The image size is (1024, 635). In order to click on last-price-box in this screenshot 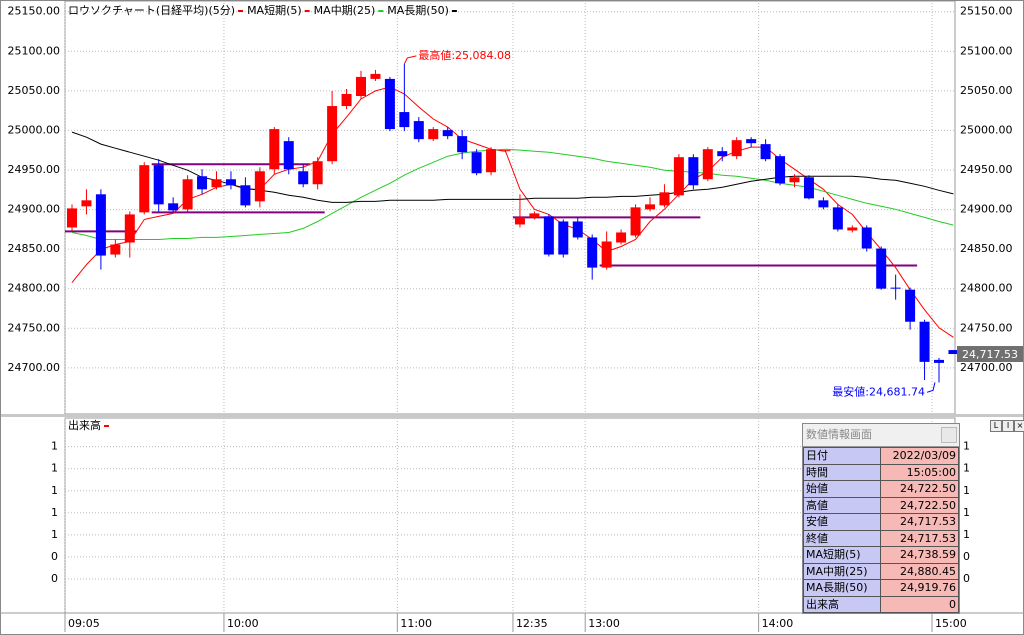, I will do `click(990, 354)`.